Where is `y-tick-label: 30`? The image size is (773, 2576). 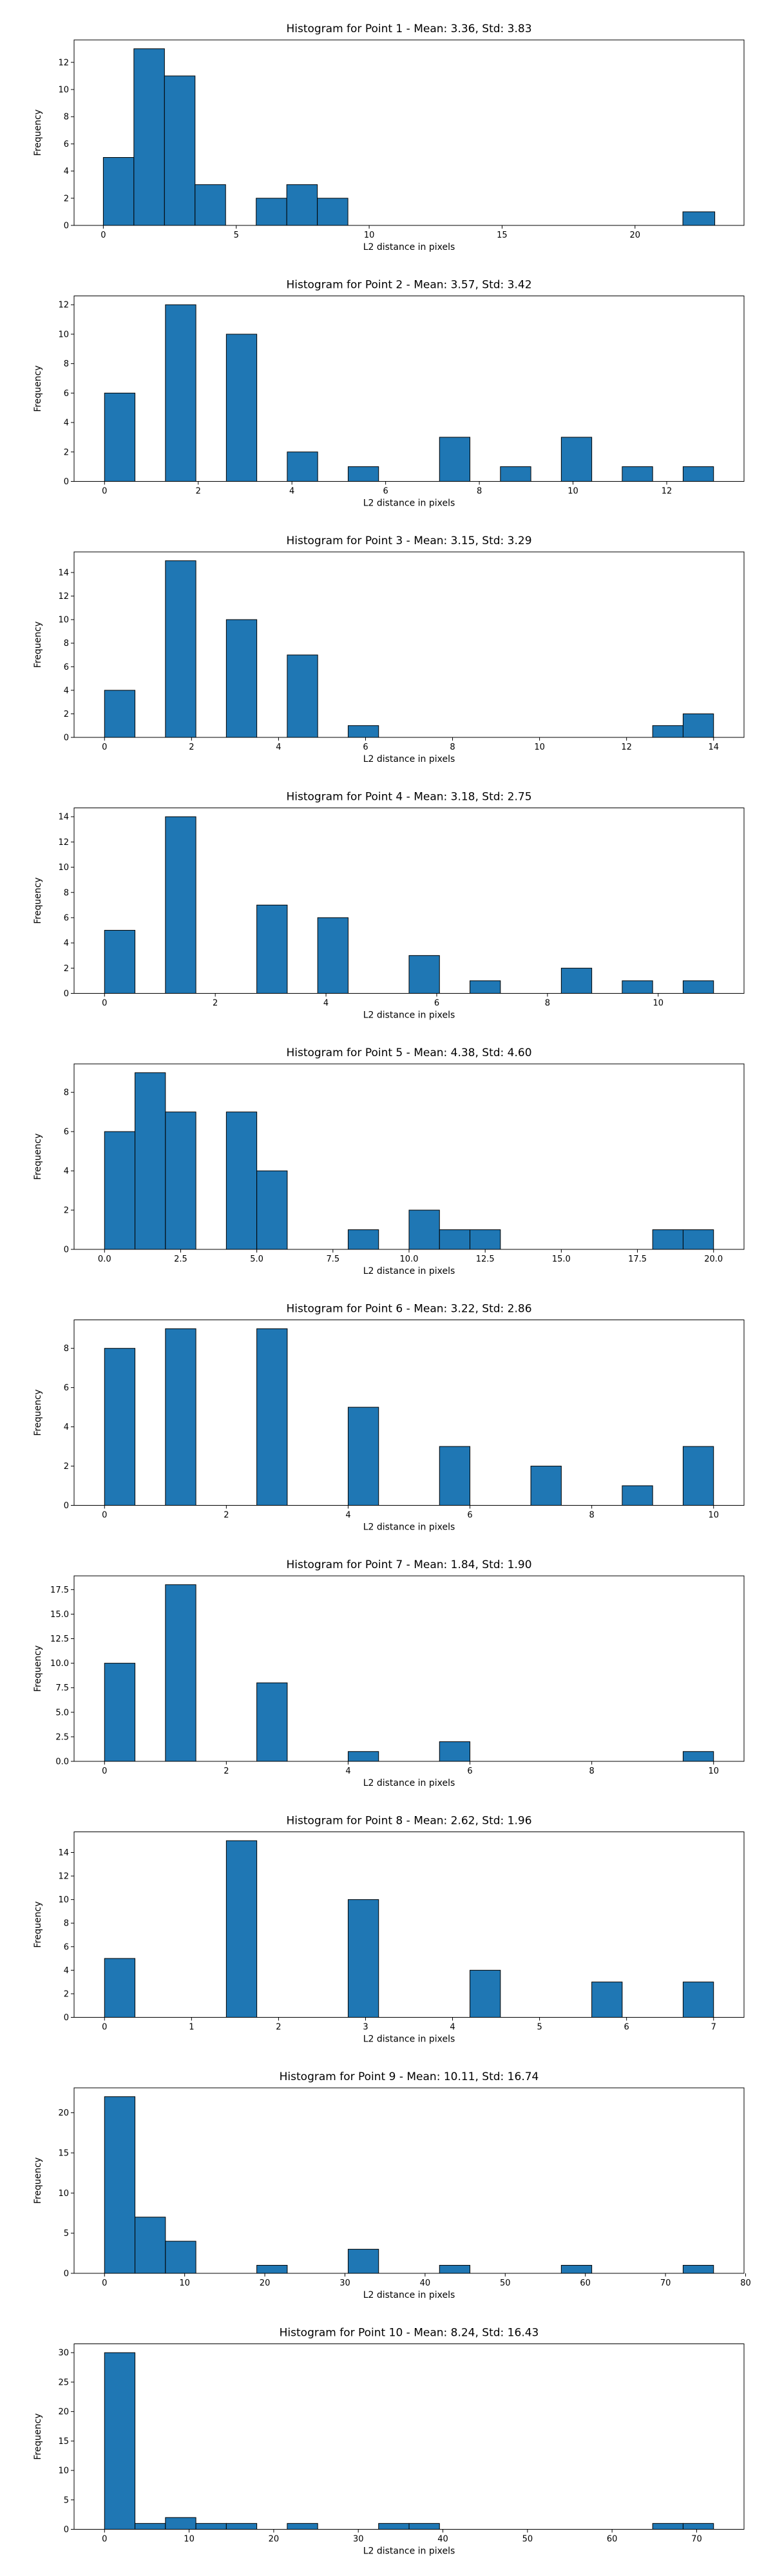 y-tick-label: 30 is located at coordinates (63, 2353).